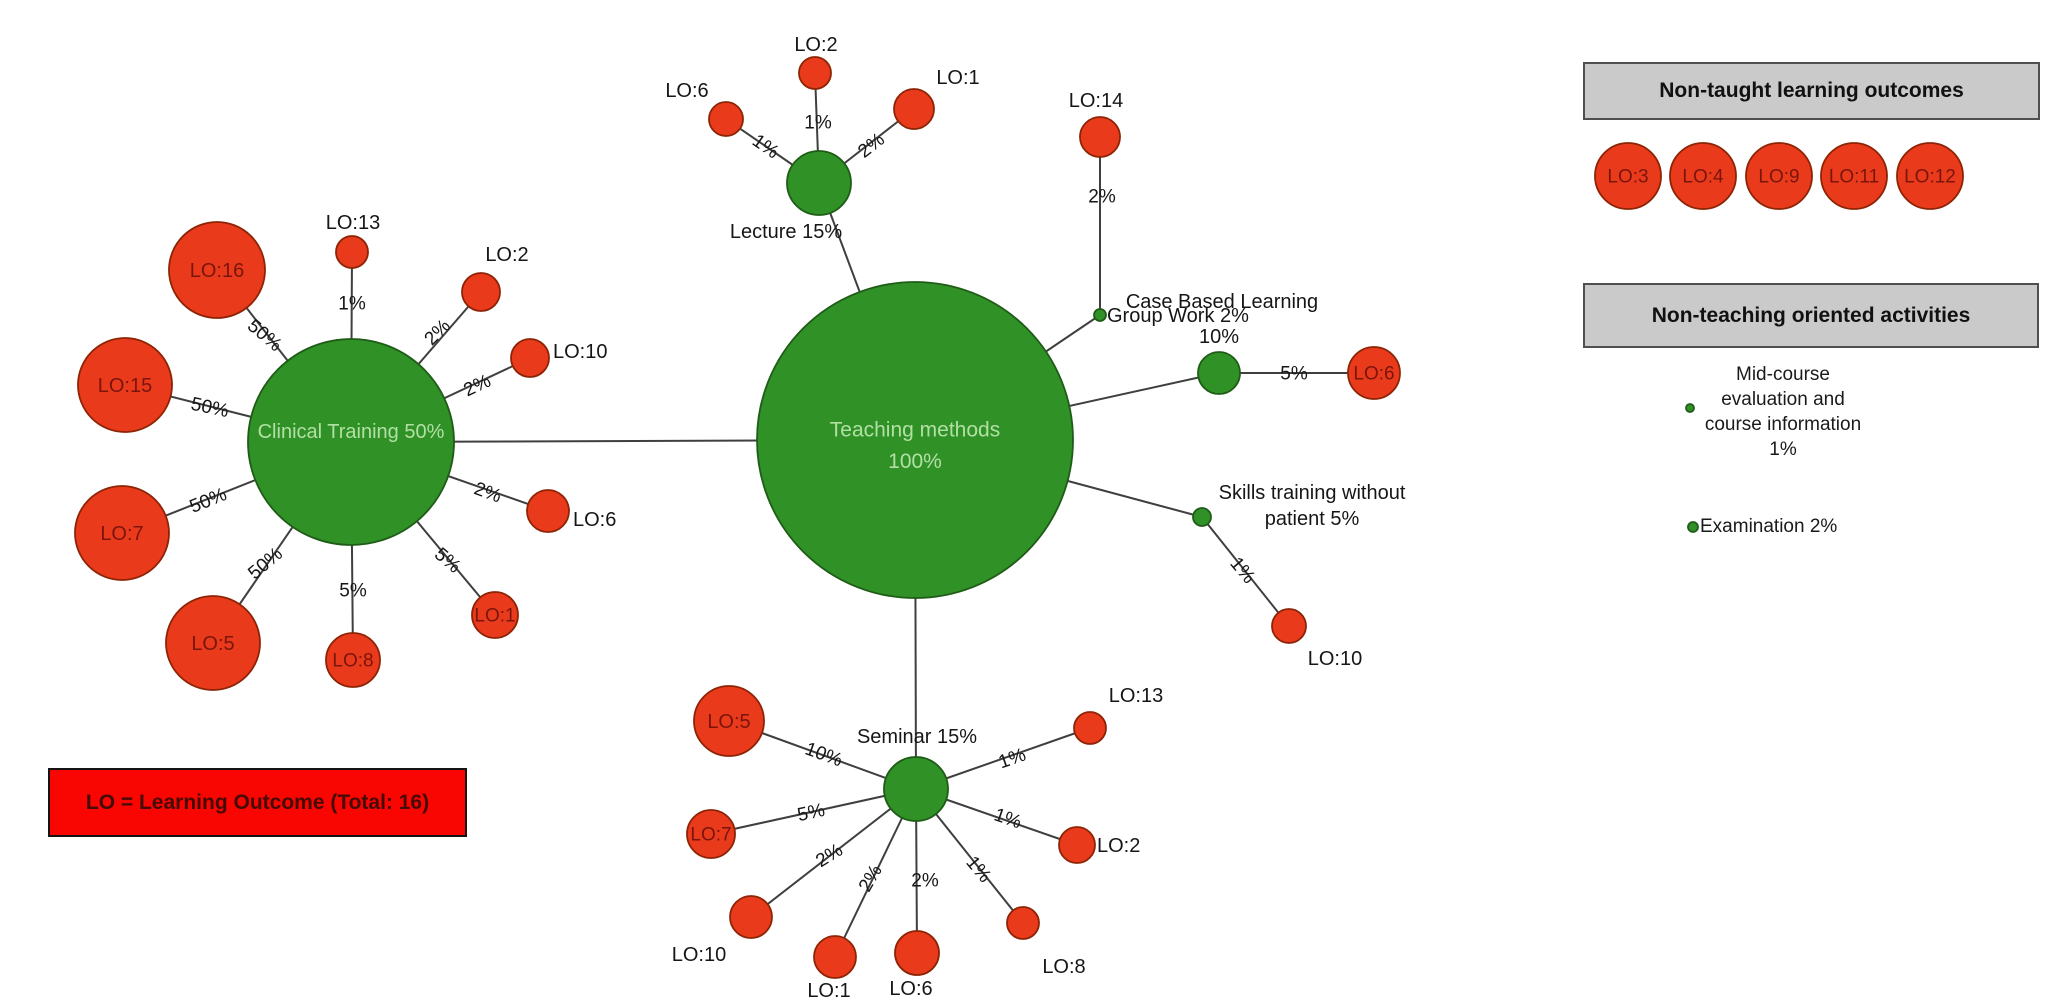 The width and height of the screenshot is (2059, 1001). I want to click on node-s-lo13, so click(1090, 728).